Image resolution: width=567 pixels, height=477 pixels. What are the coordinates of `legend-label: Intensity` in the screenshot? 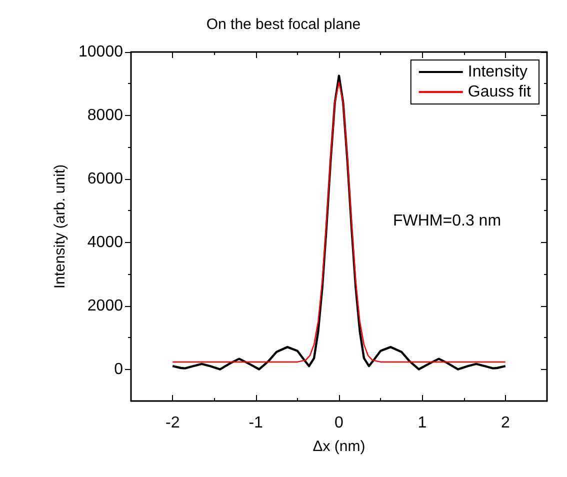 It's located at (498, 72).